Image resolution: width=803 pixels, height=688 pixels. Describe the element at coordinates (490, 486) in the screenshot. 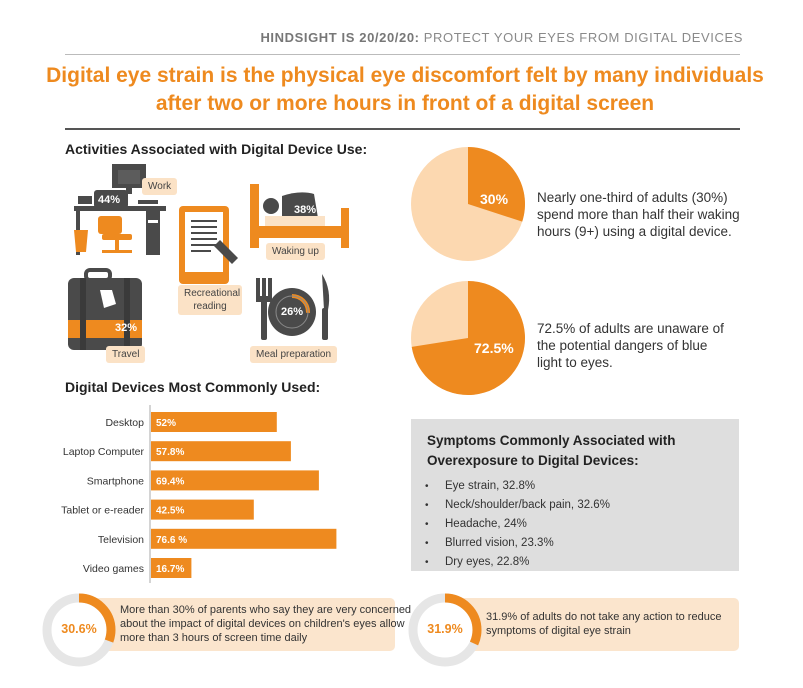

I see `symptom-text: Eye strain, 32.8%` at that location.